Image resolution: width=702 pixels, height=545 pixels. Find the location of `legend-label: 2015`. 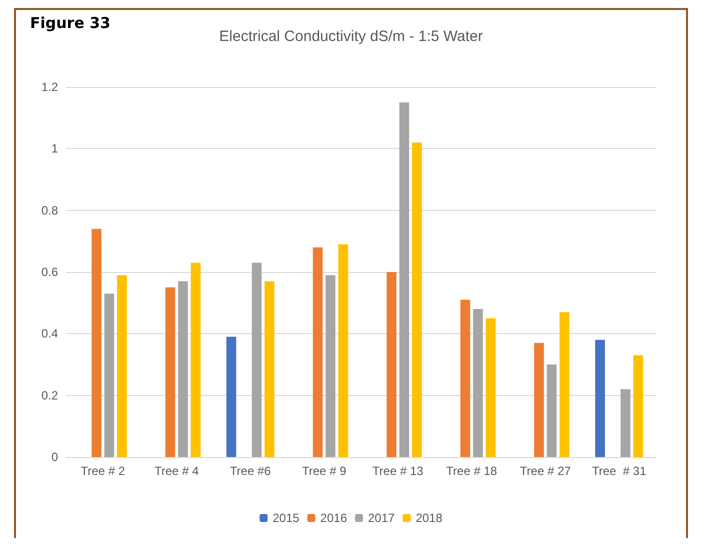

legend-label: 2015 is located at coordinates (286, 518).